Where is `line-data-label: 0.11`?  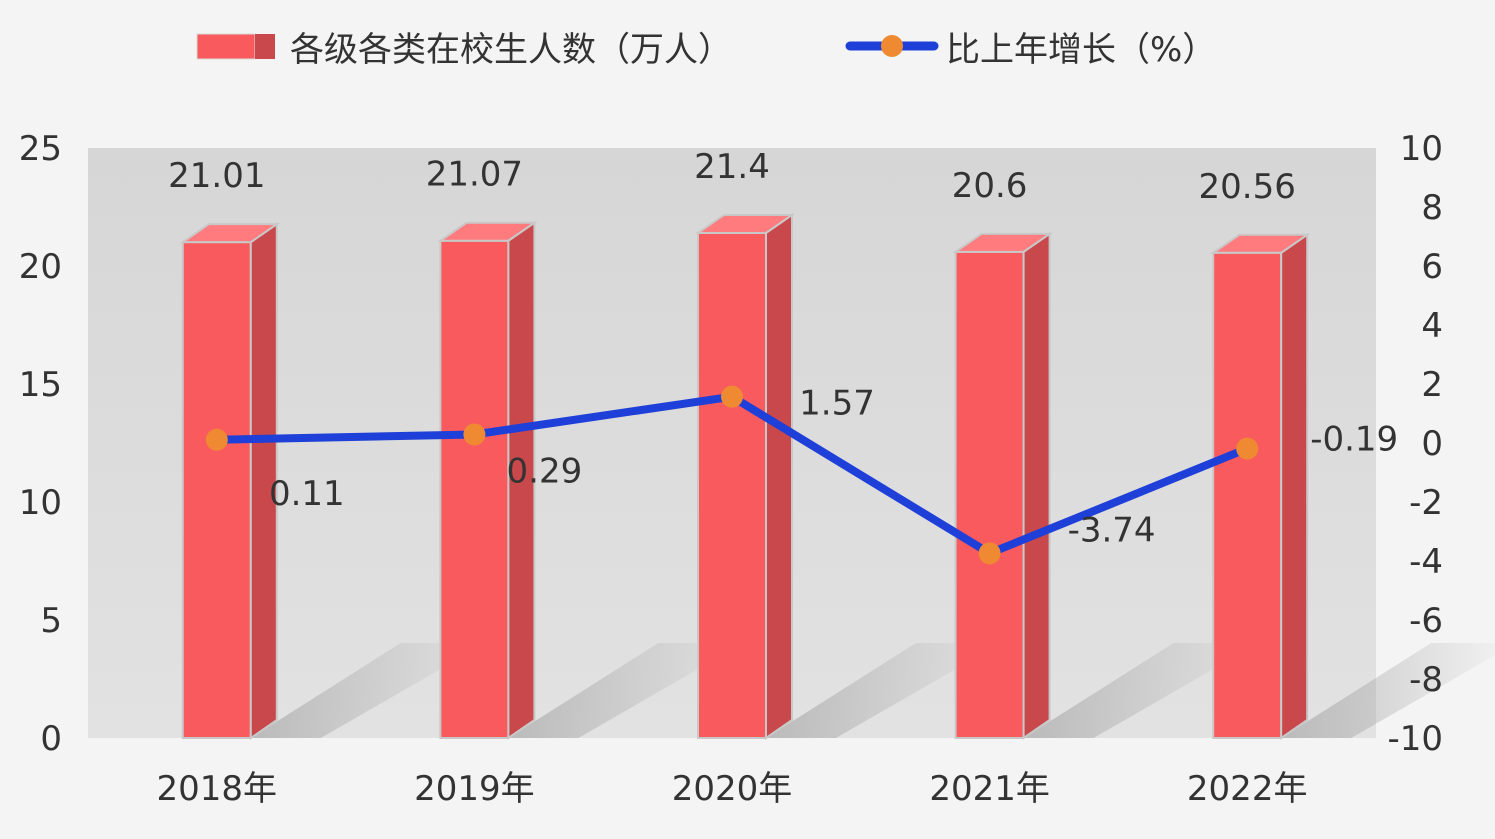 line-data-label: 0.11 is located at coordinates (307, 494).